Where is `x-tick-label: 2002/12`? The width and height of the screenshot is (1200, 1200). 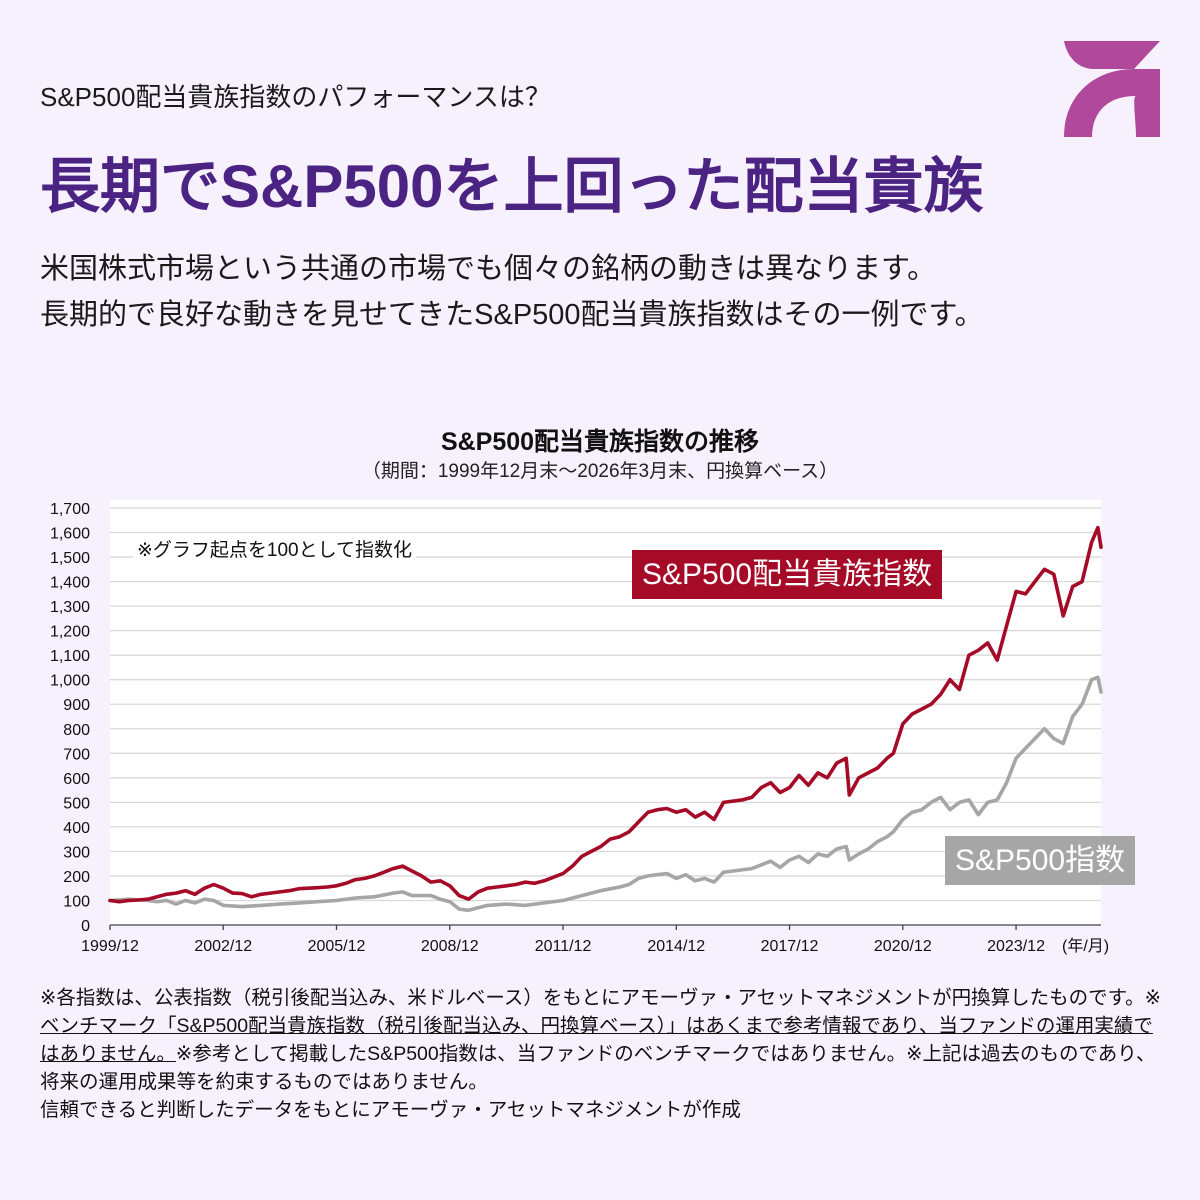 x-tick-label: 2002/12 is located at coordinates (223, 946).